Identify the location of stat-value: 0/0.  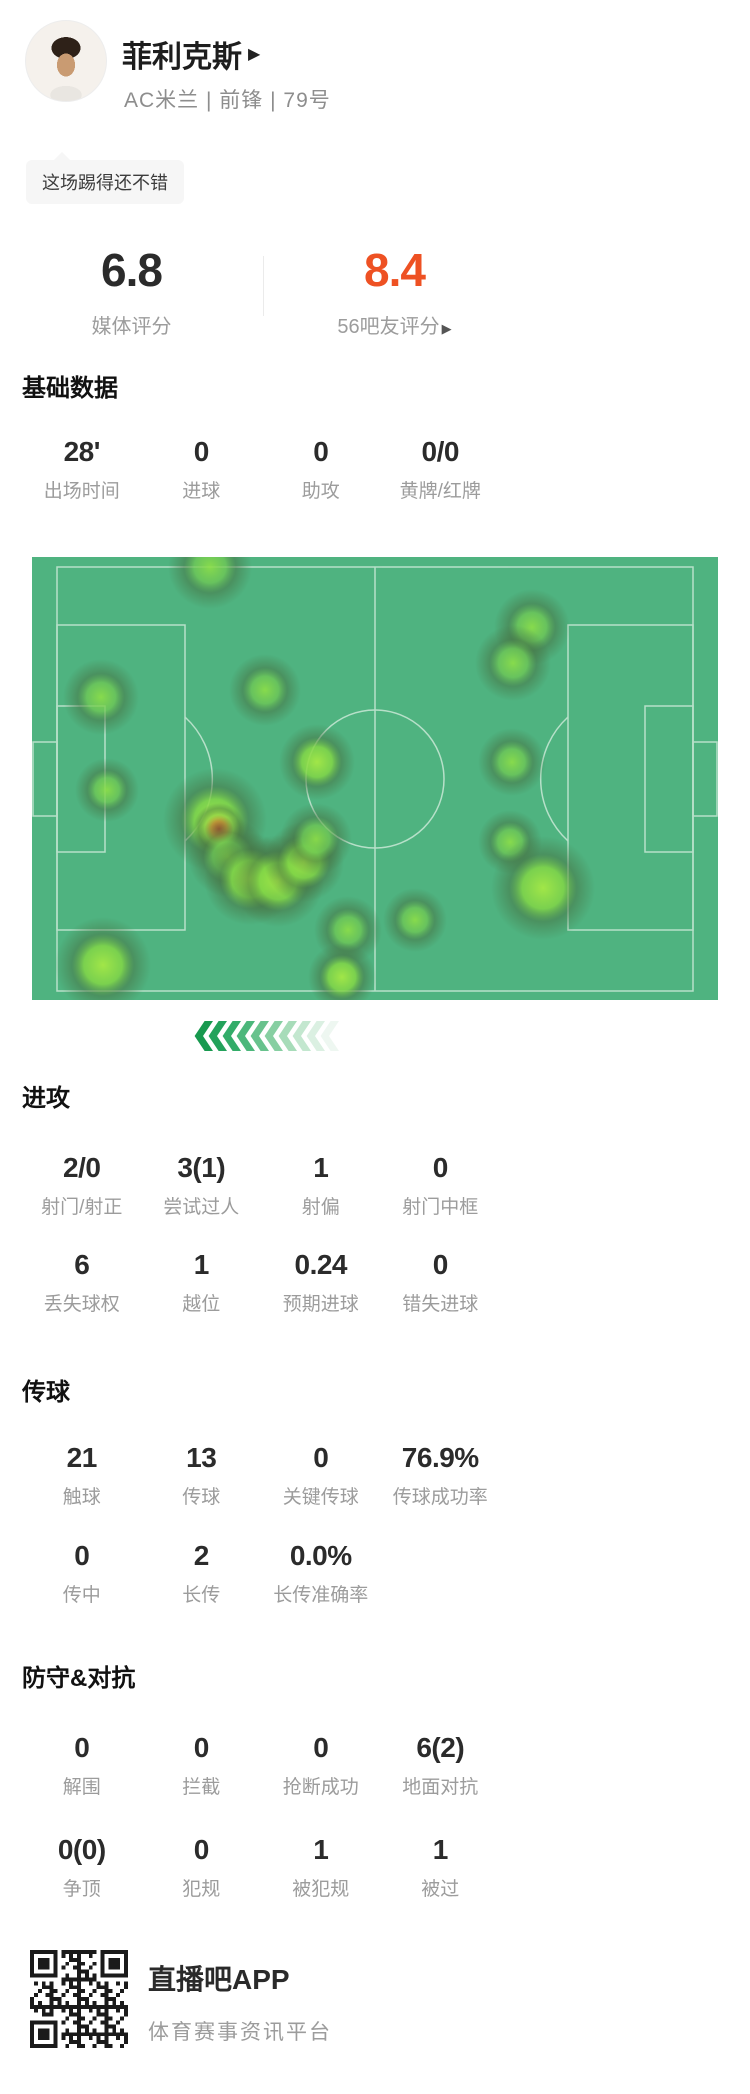
(440, 451).